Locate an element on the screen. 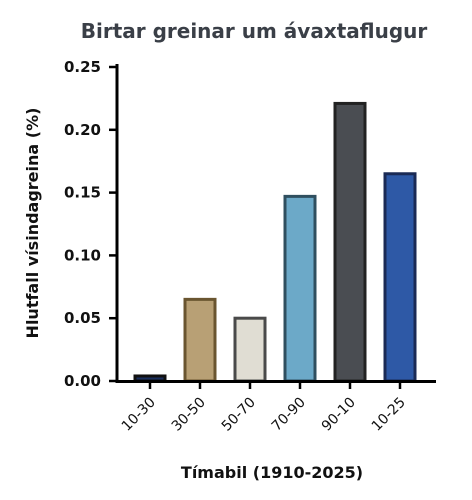 The height and width of the screenshot is (500, 472). chart-title: Birtar greinar um ávaxtaflugur is located at coordinates (254, 31).